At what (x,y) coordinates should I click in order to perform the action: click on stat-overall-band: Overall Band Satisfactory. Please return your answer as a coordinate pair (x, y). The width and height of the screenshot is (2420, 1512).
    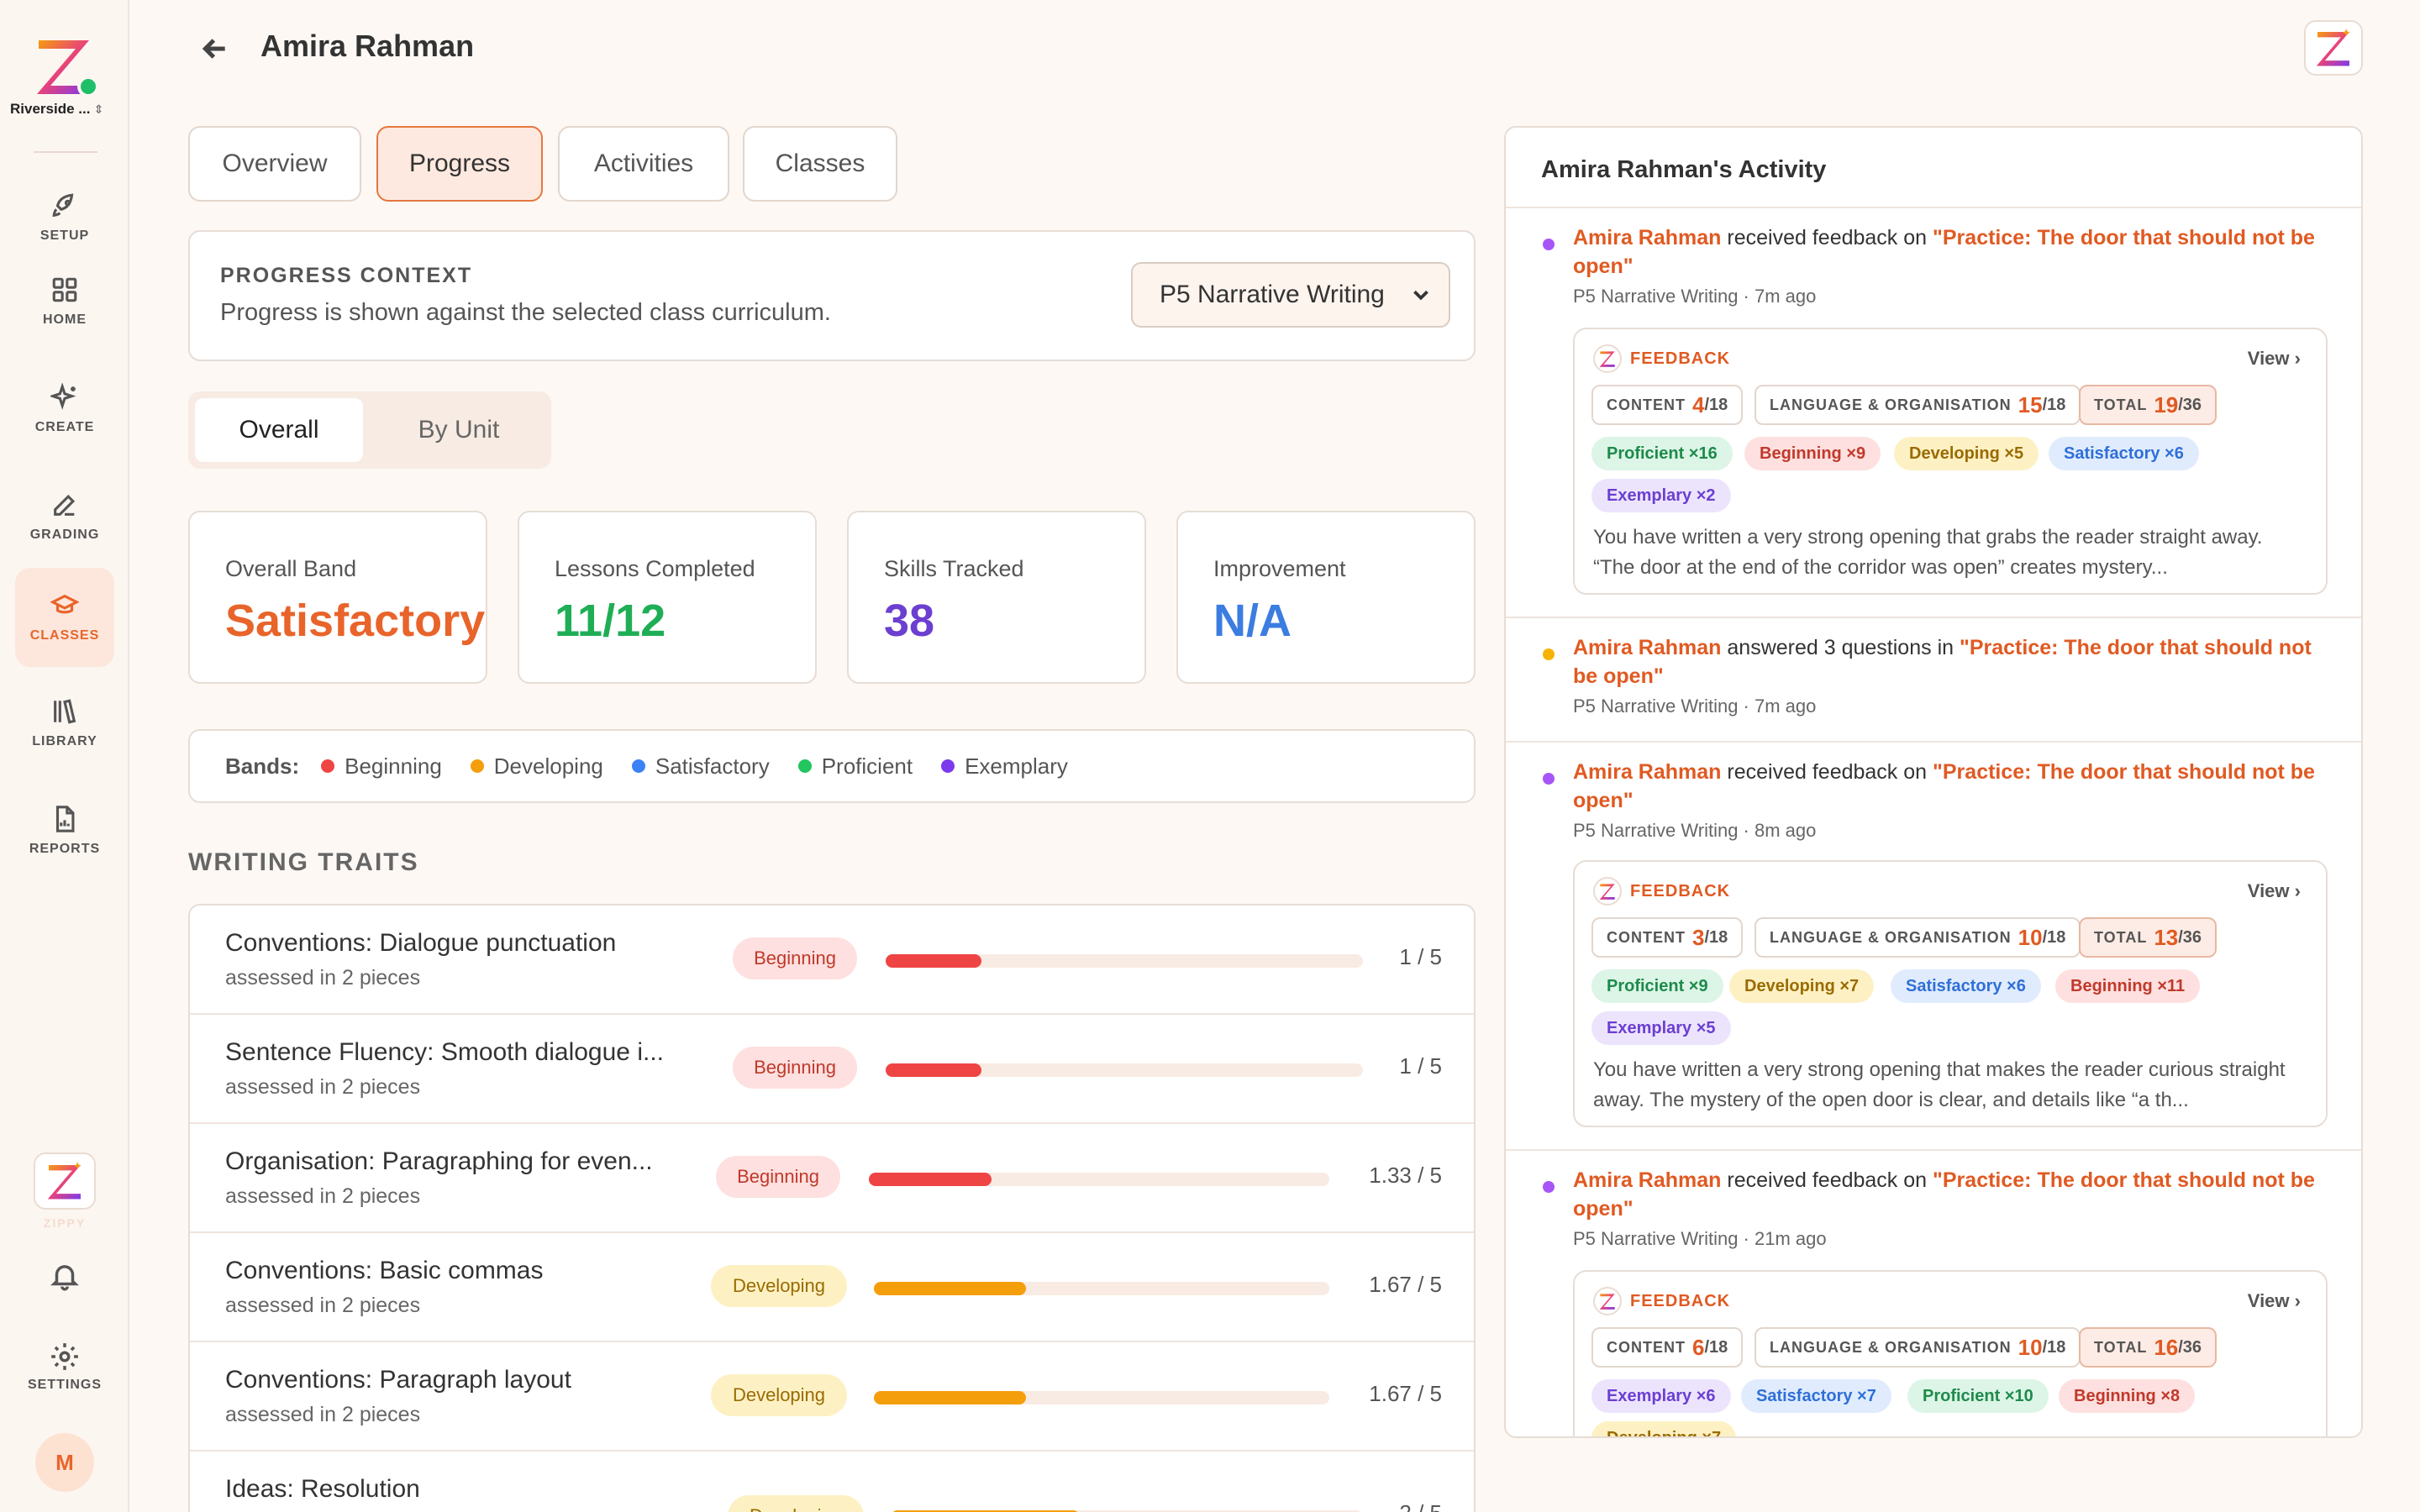
    Looking at the image, I should click on (337, 597).